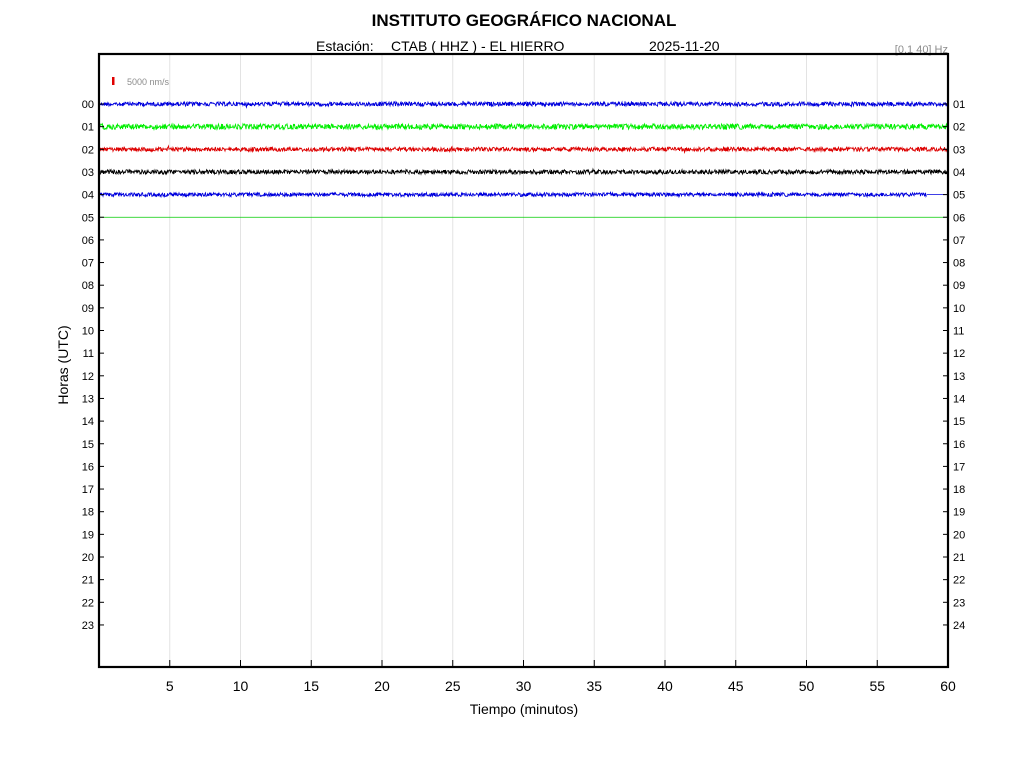 This screenshot has height=768, width=1024. What do you see at coordinates (959, 264) in the screenshot?
I see `hour-label-right: 08` at bounding box center [959, 264].